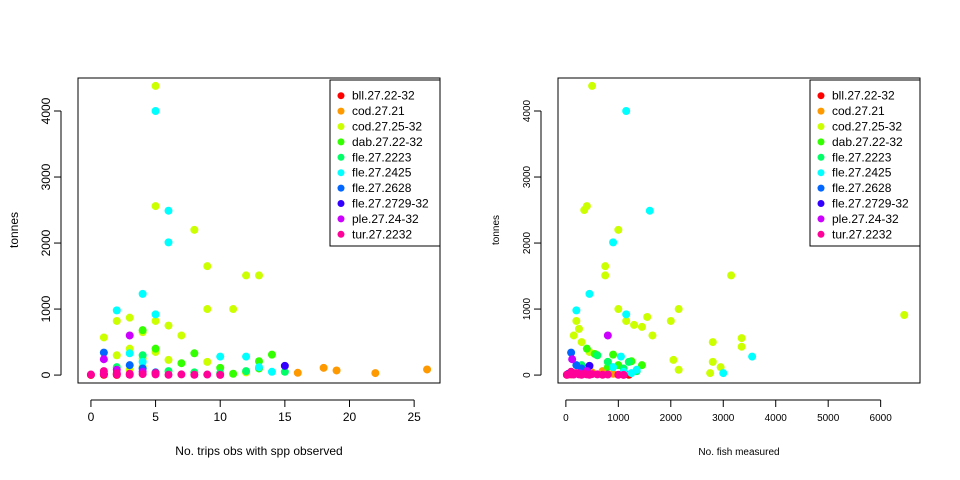 The image size is (960, 480). What do you see at coordinates (881, 418) in the screenshot?
I see `x-tick-label: 6000` at bounding box center [881, 418].